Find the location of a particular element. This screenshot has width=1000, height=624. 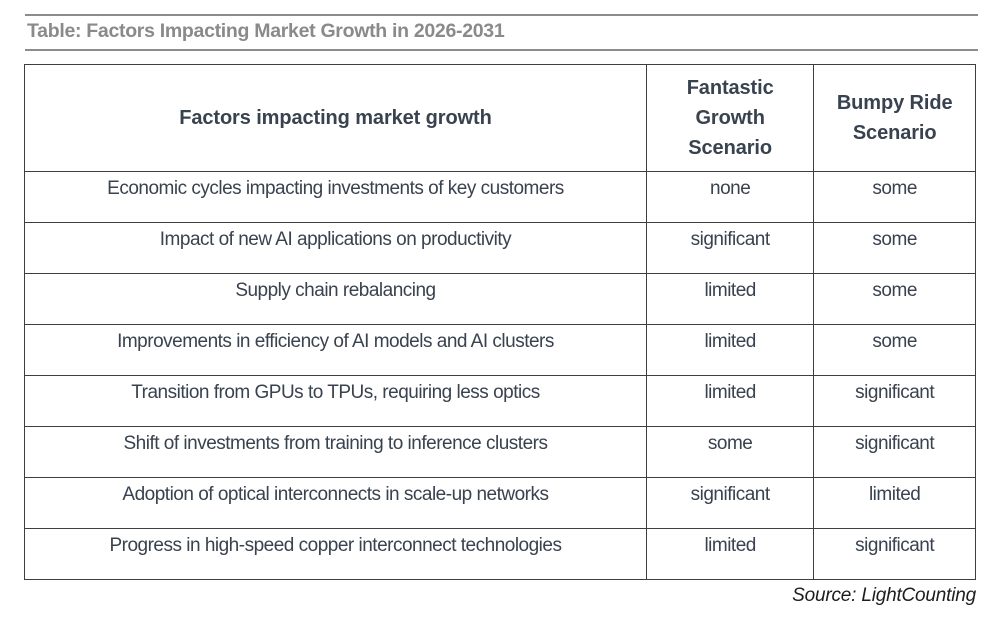

col-header-factors: Factors impacting market growth is located at coordinates (335, 118).